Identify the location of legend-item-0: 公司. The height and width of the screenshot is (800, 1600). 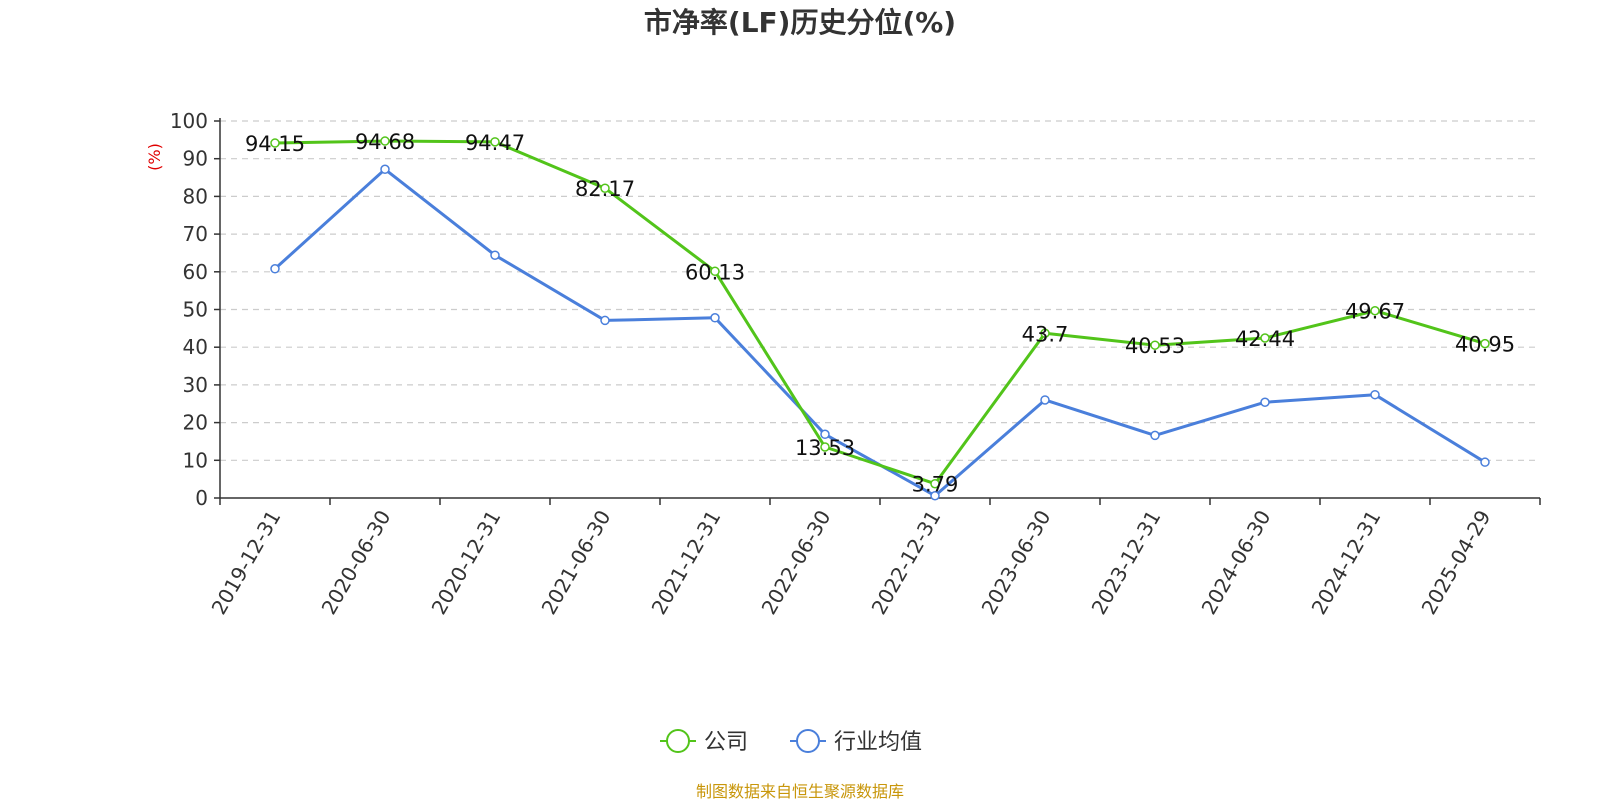
(704, 742).